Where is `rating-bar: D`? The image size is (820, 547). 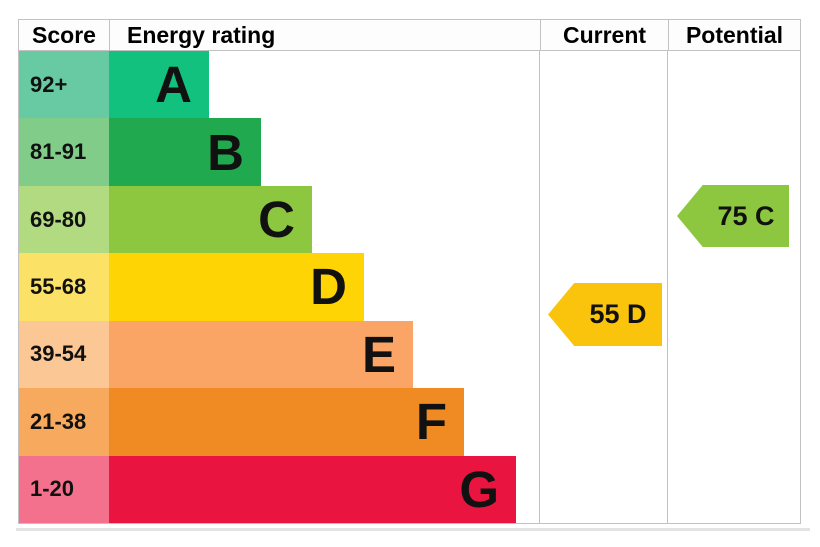
rating-bar: D is located at coordinates (236, 287).